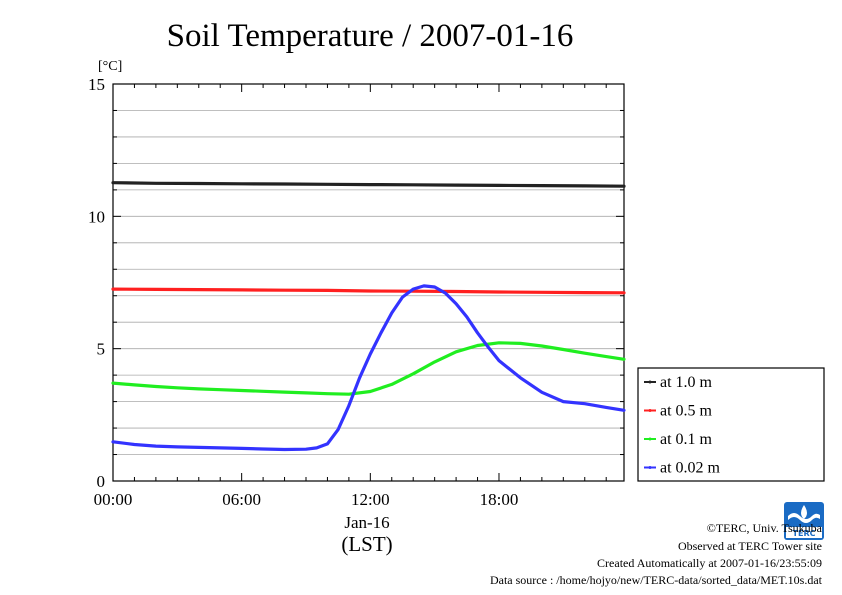 The height and width of the screenshot is (595, 842). Describe the element at coordinates (804, 521) in the screenshot. I see `terc-logo: TERC` at that location.